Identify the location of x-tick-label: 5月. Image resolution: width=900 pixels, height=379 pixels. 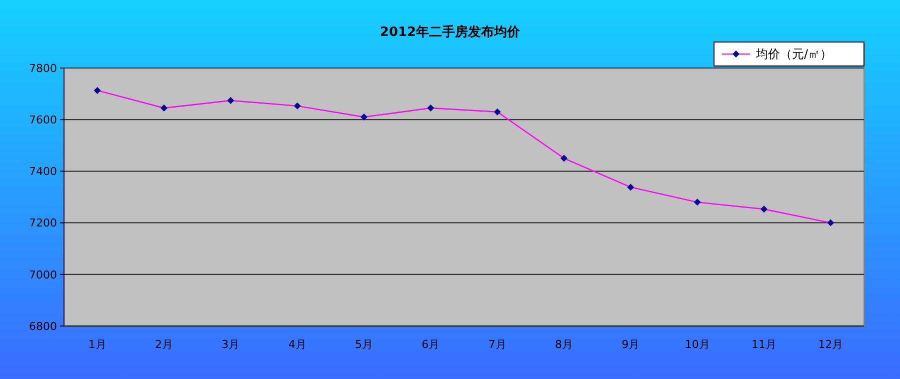
(364, 344).